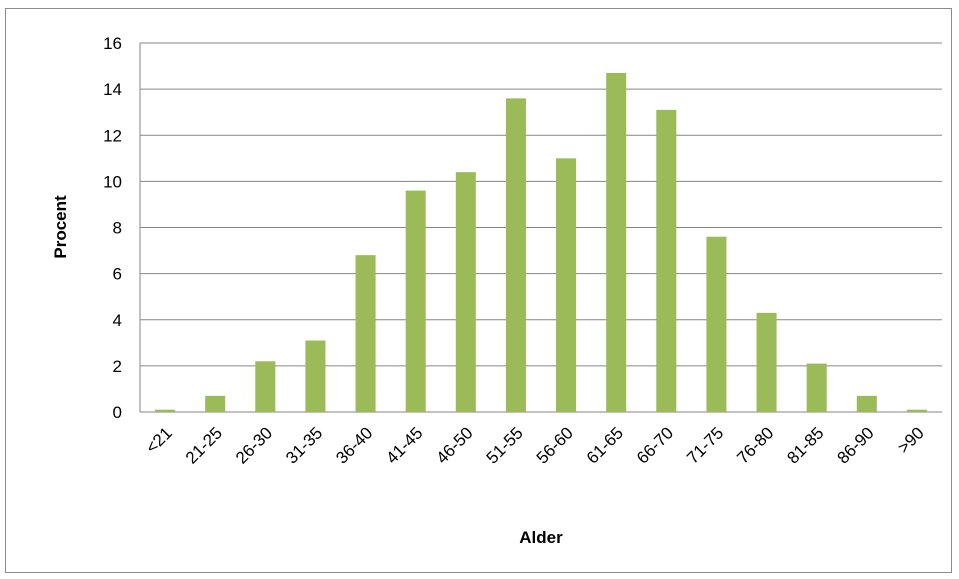  Describe the element at coordinates (911, 440) in the screenshot. I see `x-tick-label: >90` at that location.